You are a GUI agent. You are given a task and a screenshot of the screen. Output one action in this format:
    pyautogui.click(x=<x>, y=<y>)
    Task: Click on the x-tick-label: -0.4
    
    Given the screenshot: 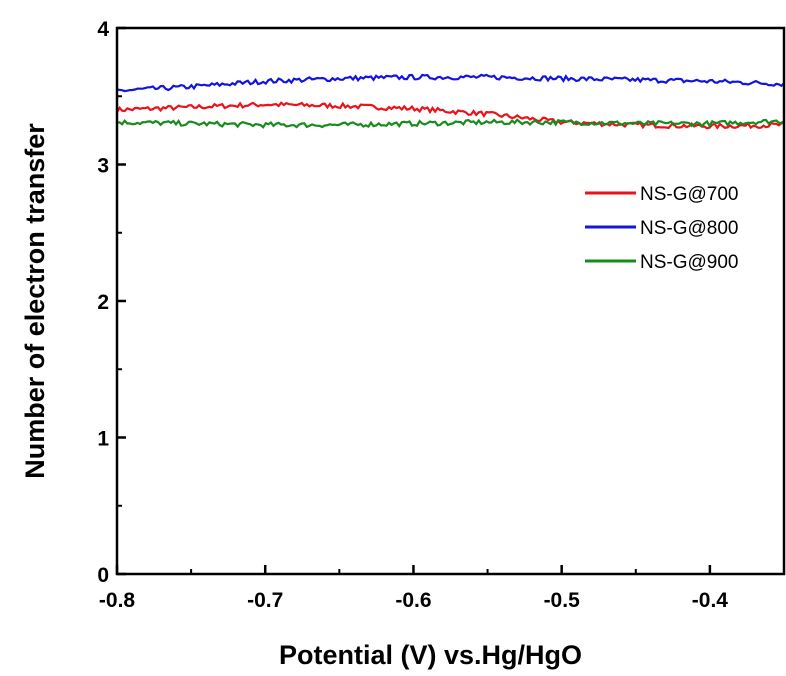 What is the action you would take?
    pyautogui.click(x=710, y=600)
    